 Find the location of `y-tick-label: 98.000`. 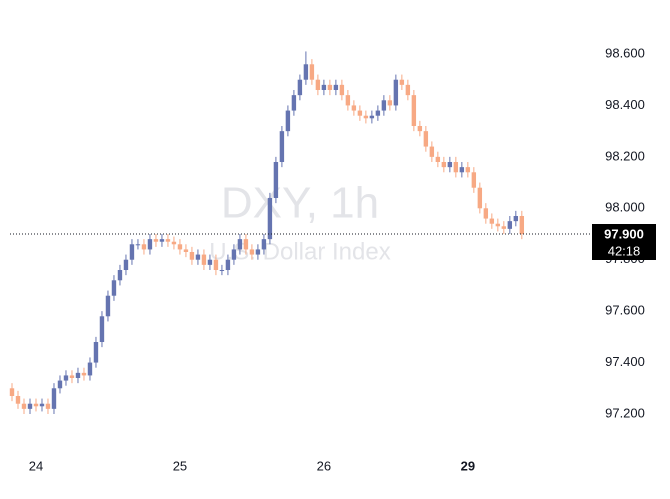

y-tick-label: 98.000 is located at coordinates (625, 207).